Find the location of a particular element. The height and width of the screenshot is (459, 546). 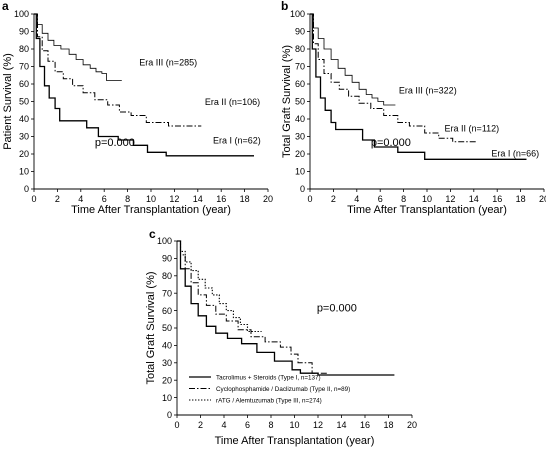

series-label-3: Era I (n=66) is located at coordinates (515, 154).